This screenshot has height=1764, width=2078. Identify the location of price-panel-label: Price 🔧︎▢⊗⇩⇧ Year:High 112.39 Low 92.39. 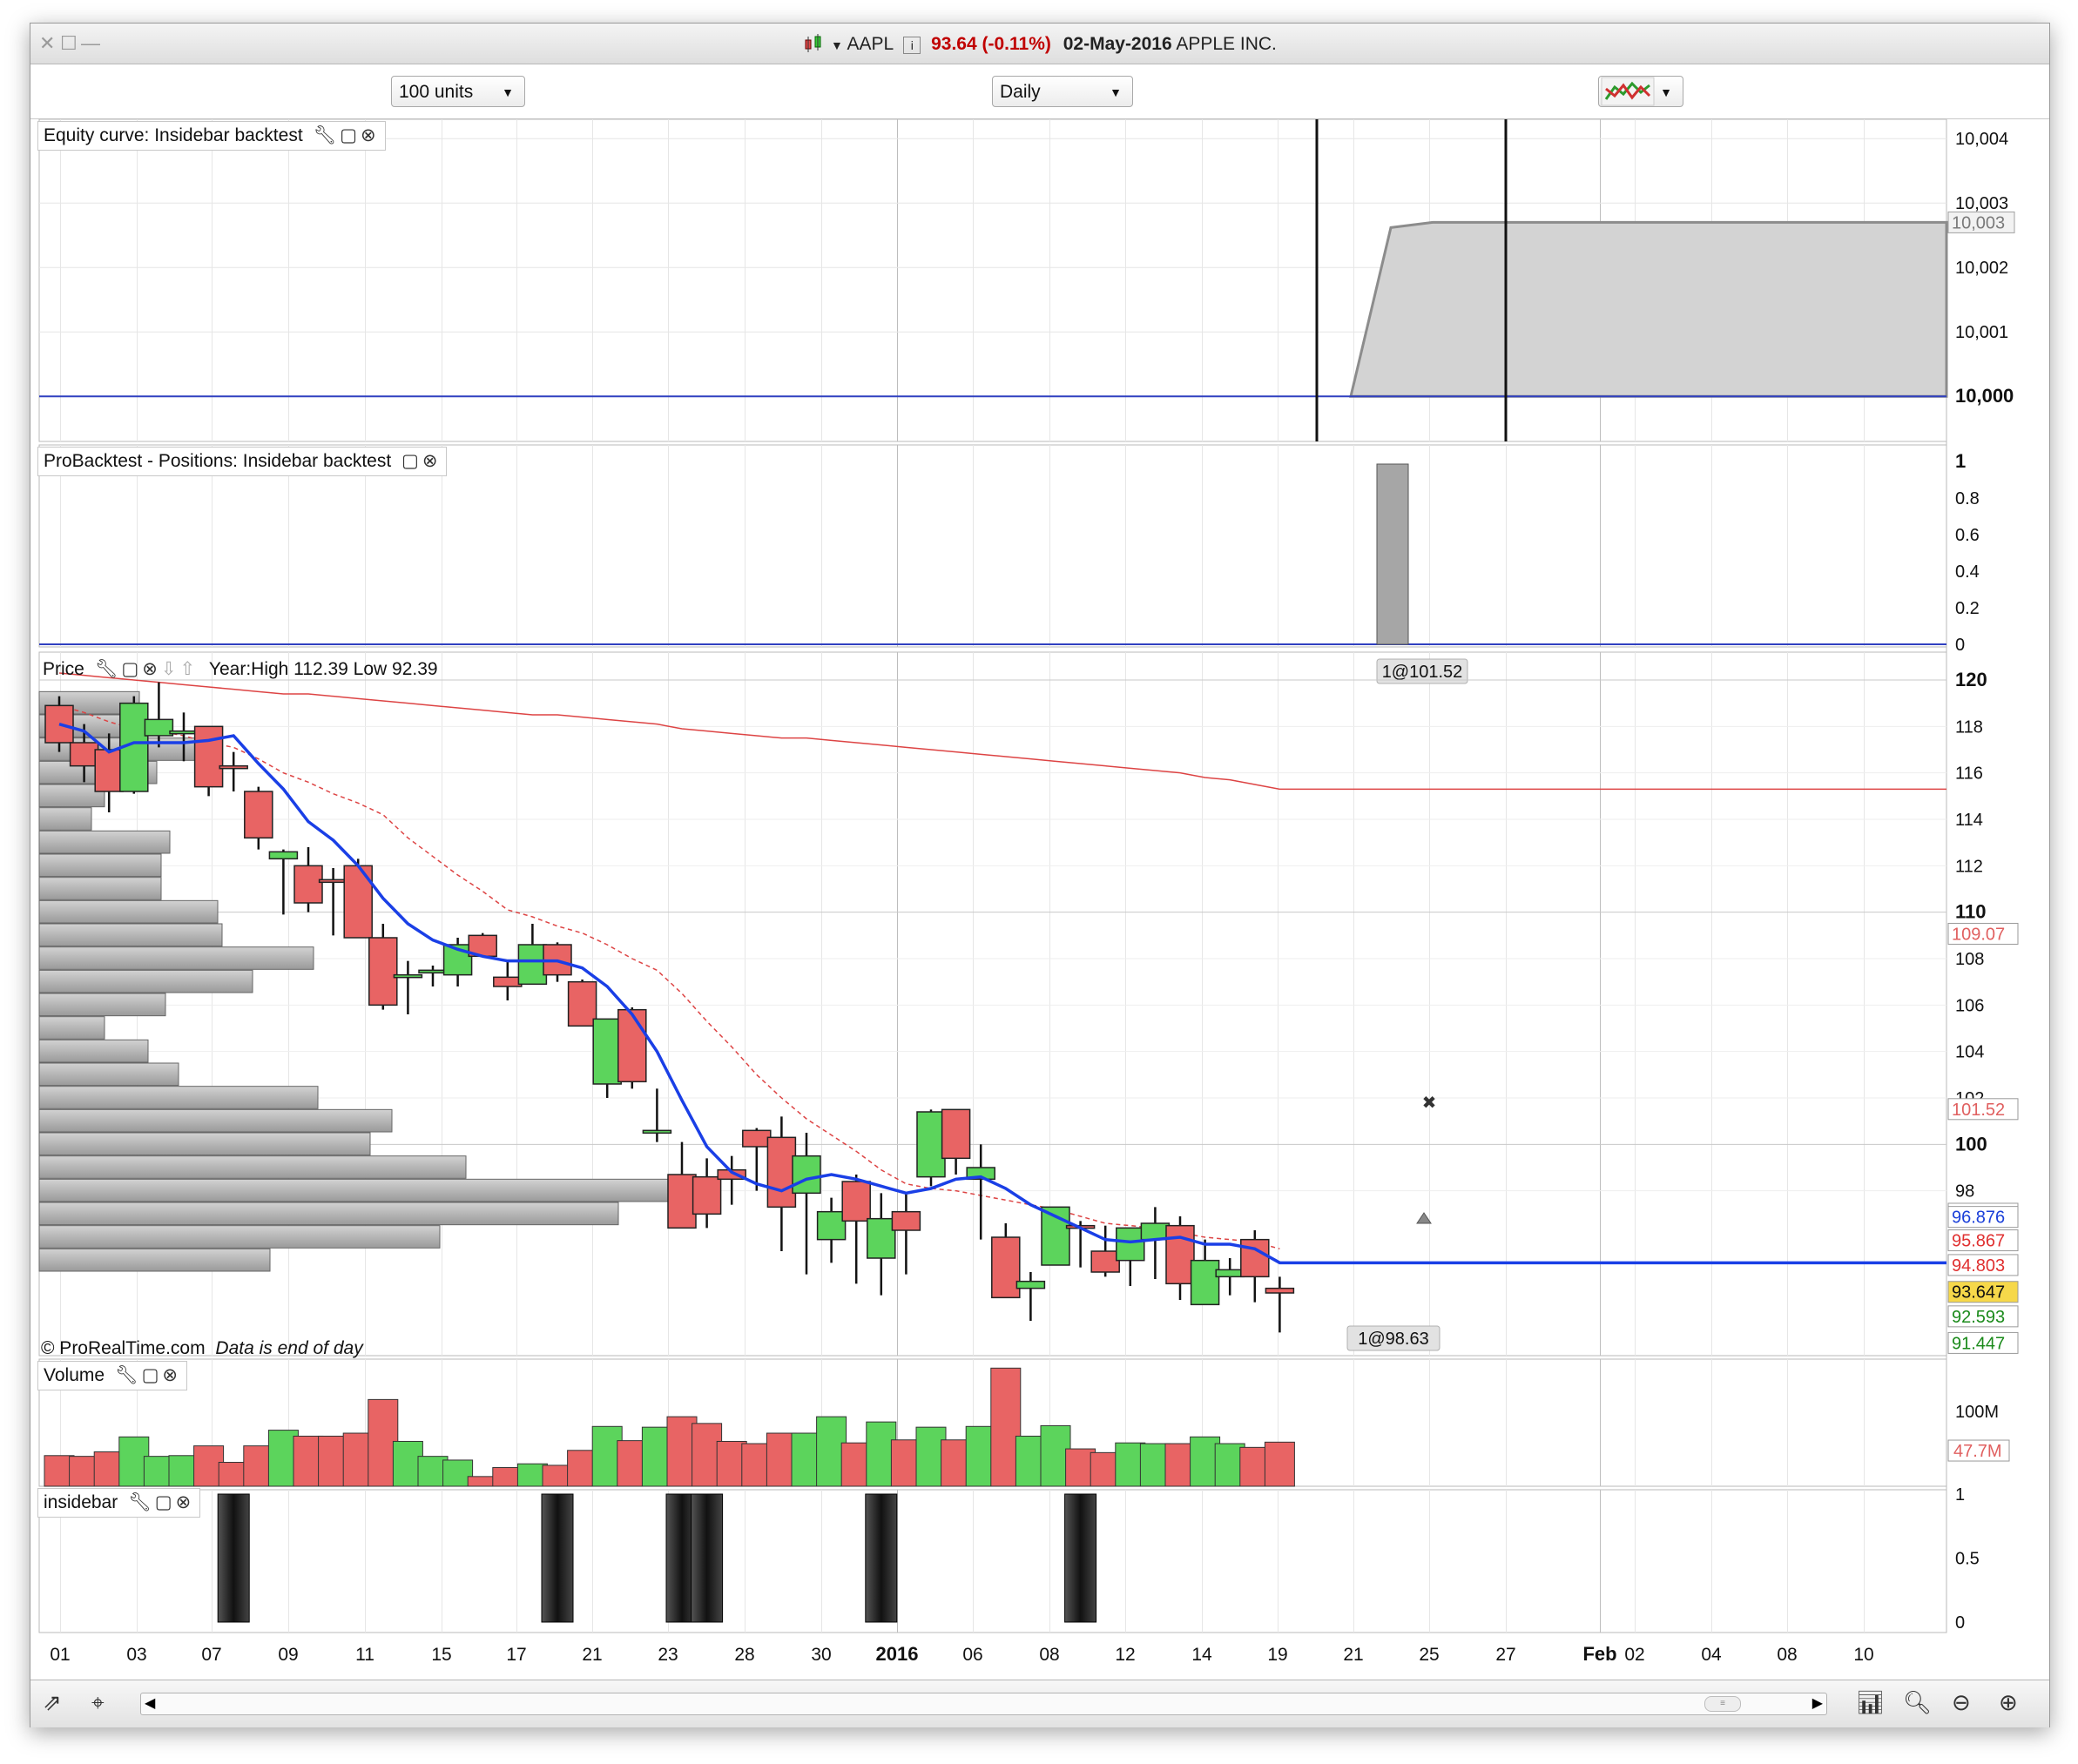
(240, 669).